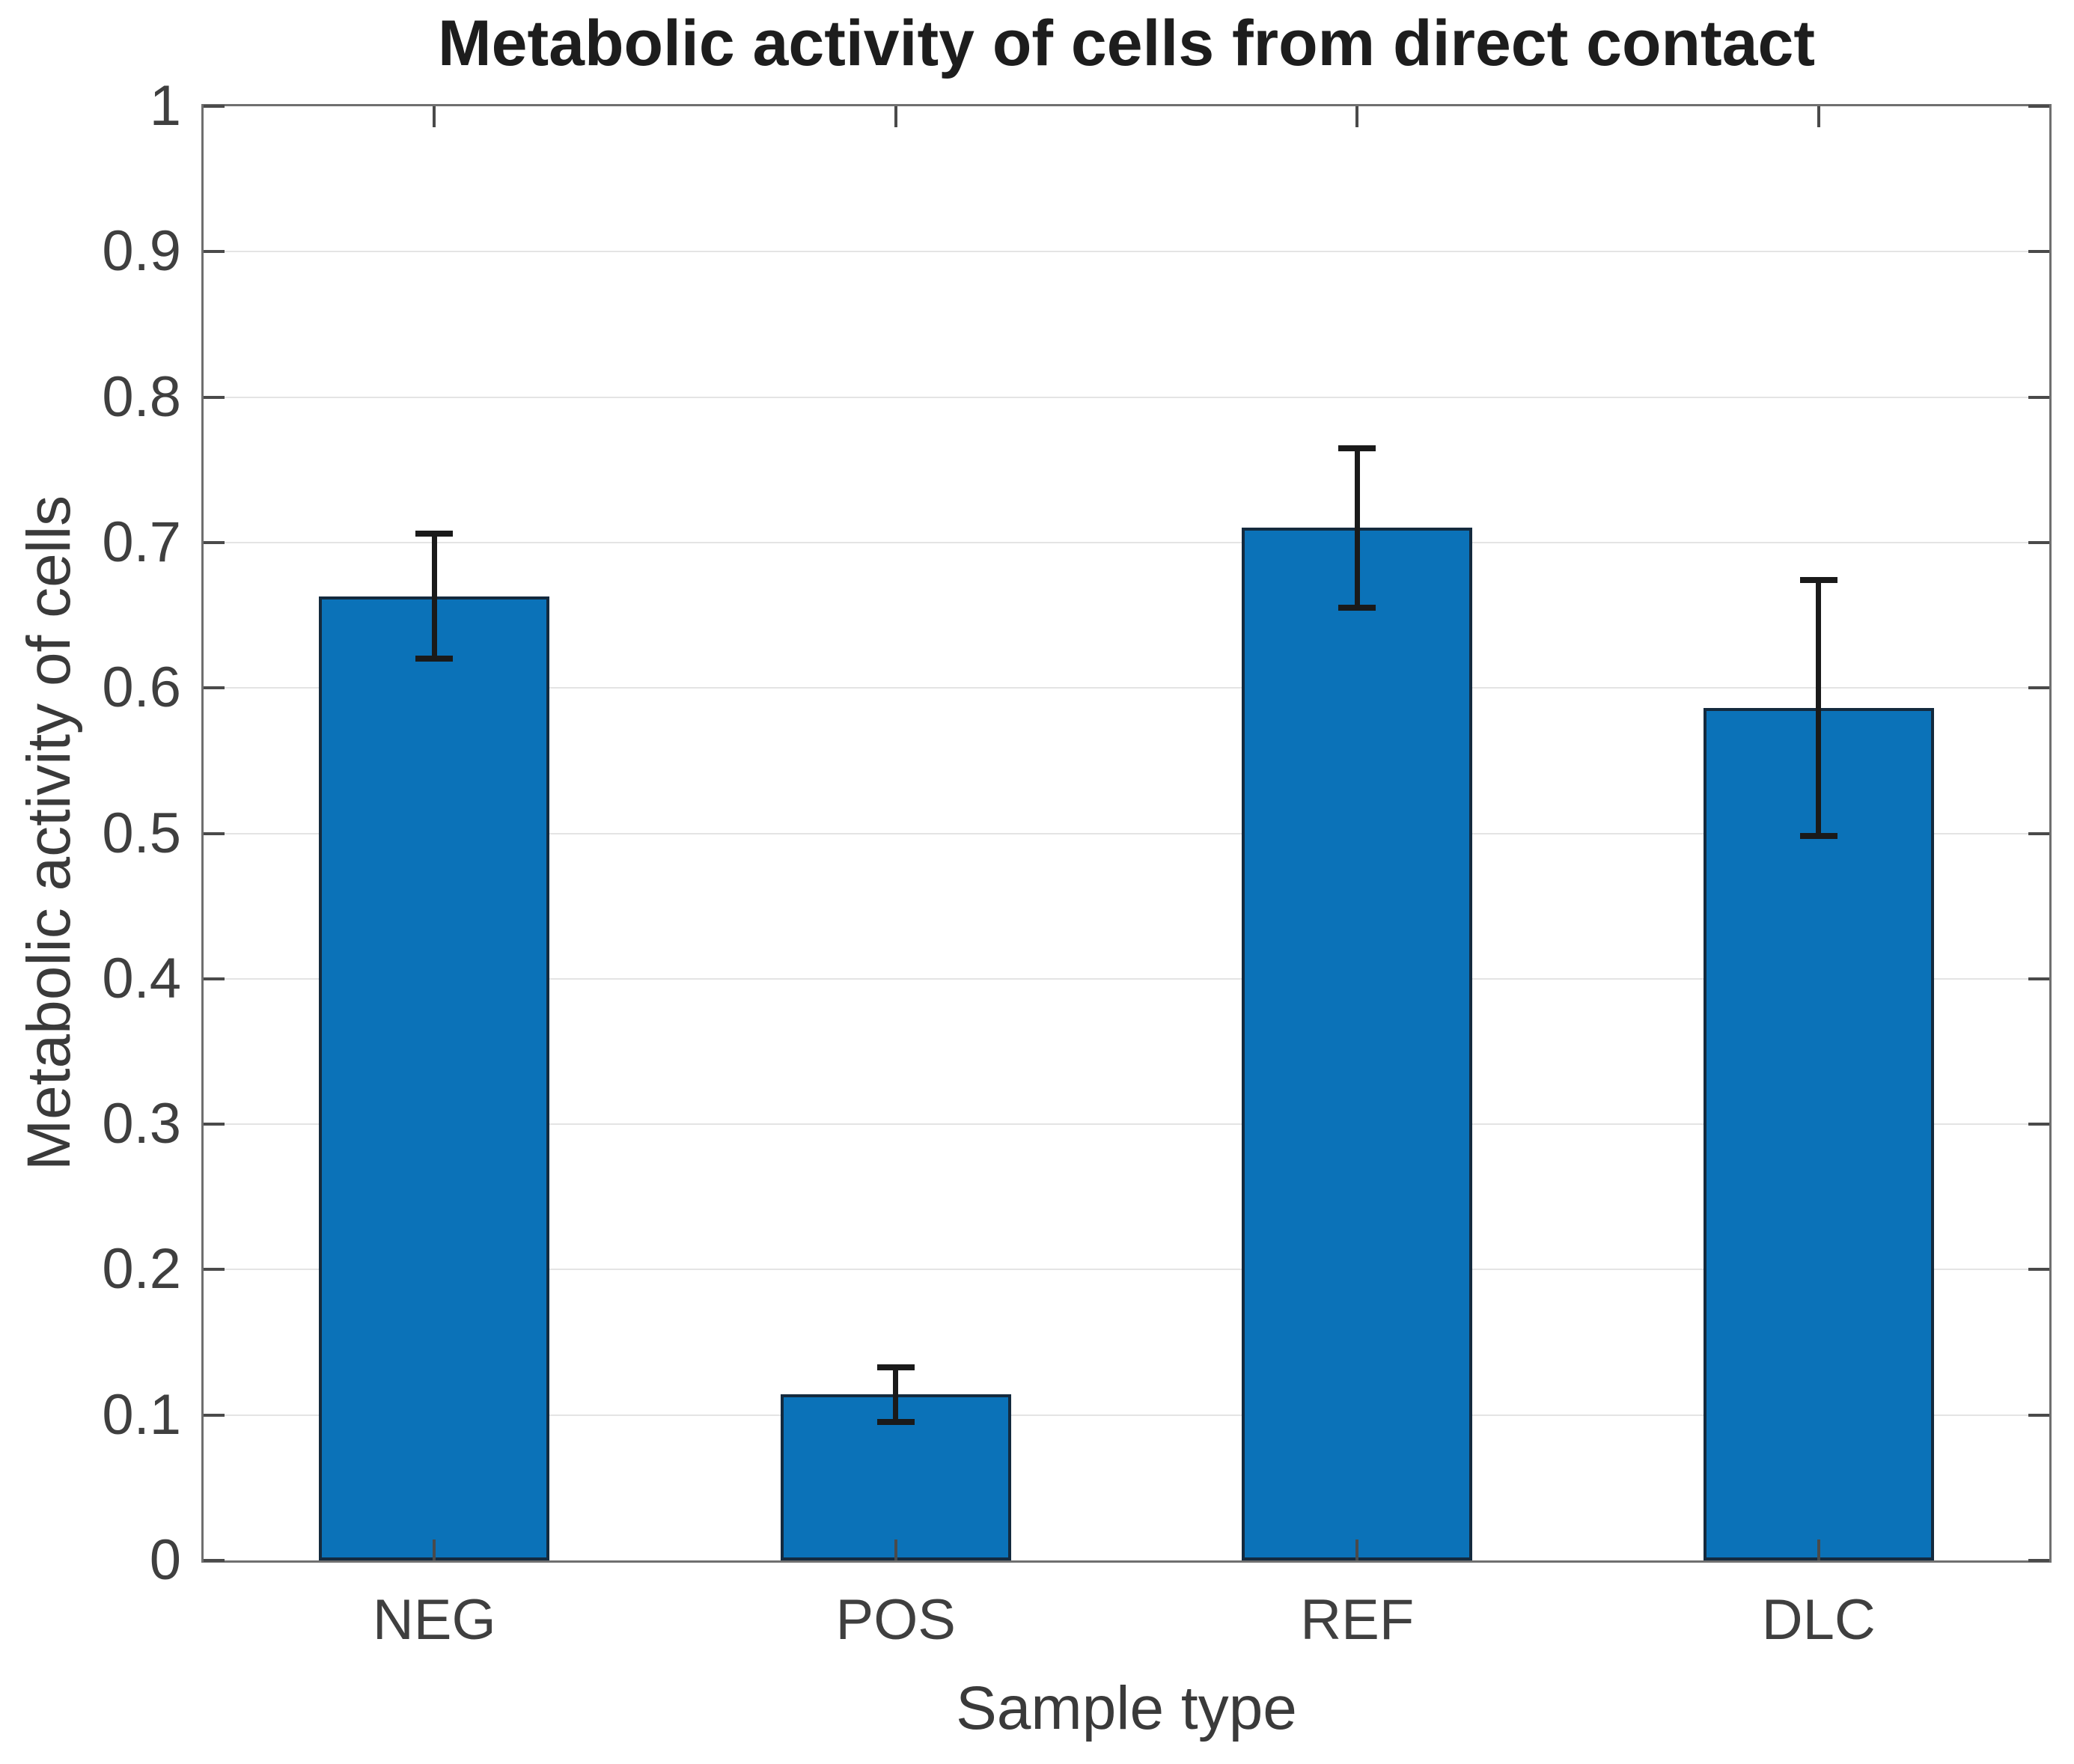  Describe the element at coordinates (896, 1395) in the screenshot. I see `error-bar-line-pos` at that location.